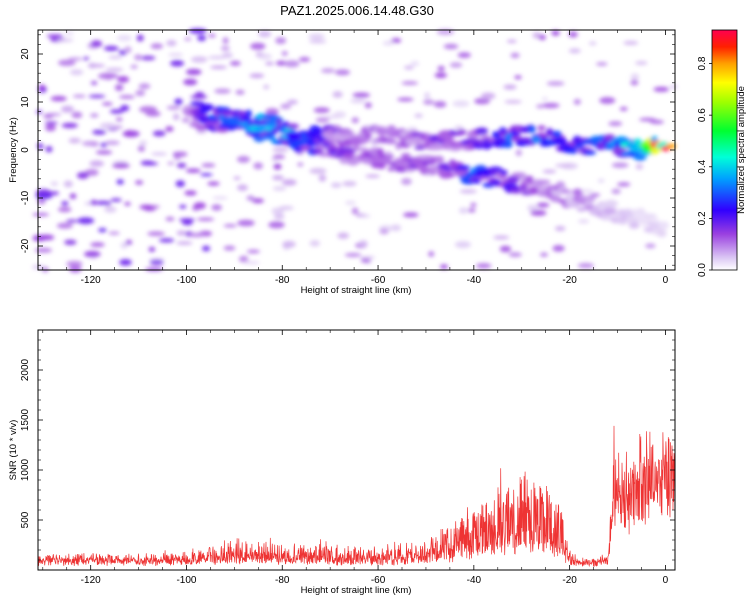 This screenshot has width=750, height=600. I want to click on x-tick-label: -60, so click(378, 280).